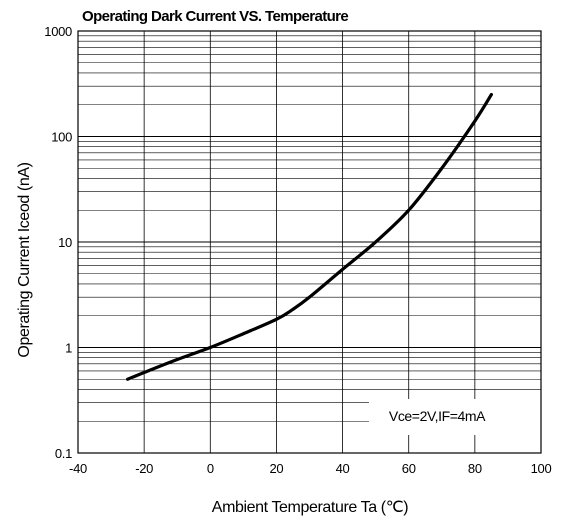  What do you see at coordinates (409, 468) in the screenshot?
I see `x-tick-label: 60` at bounding box center [409, 468].